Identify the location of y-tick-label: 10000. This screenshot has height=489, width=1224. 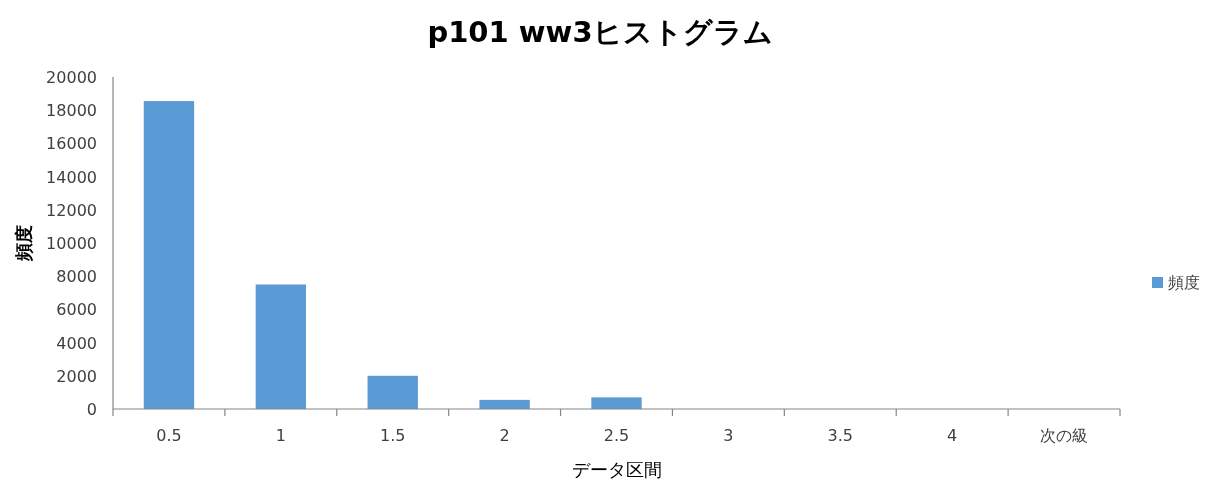
(71, 243).